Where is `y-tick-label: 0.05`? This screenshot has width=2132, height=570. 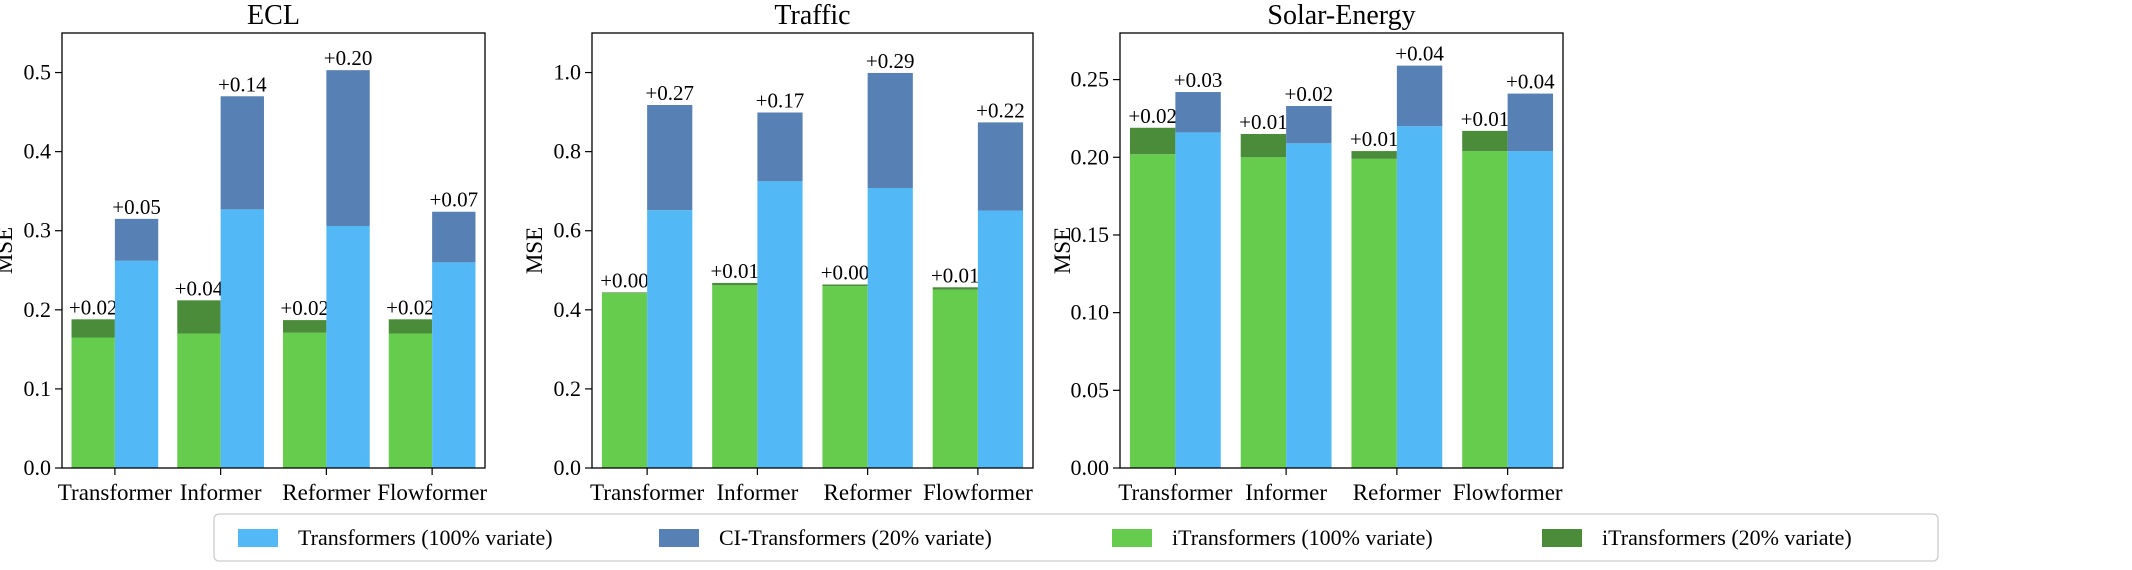
y-tick-label: 0.05 is located at coordinates (1090, 389).